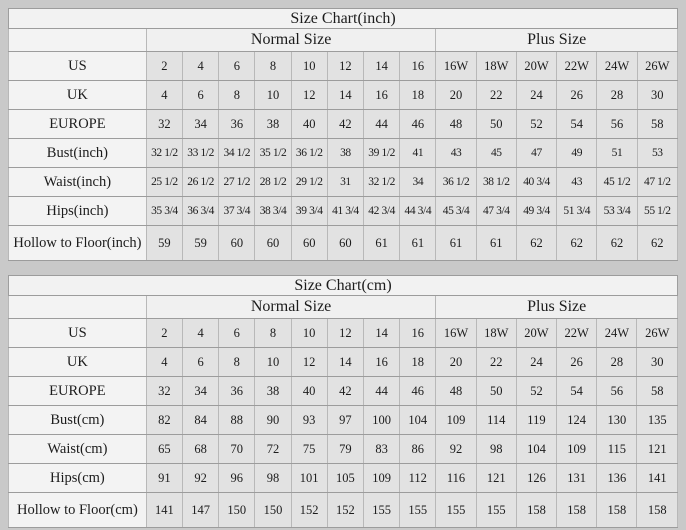  I want to click on size-value-cell: 26, so click(577, 95).